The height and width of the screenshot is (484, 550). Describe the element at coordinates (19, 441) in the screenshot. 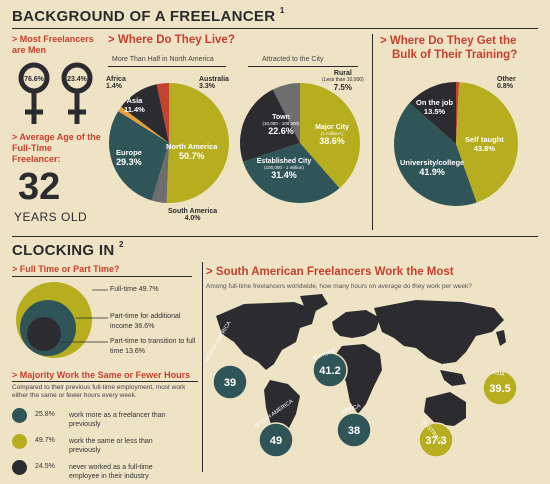

I see `olive-dot` at that location.